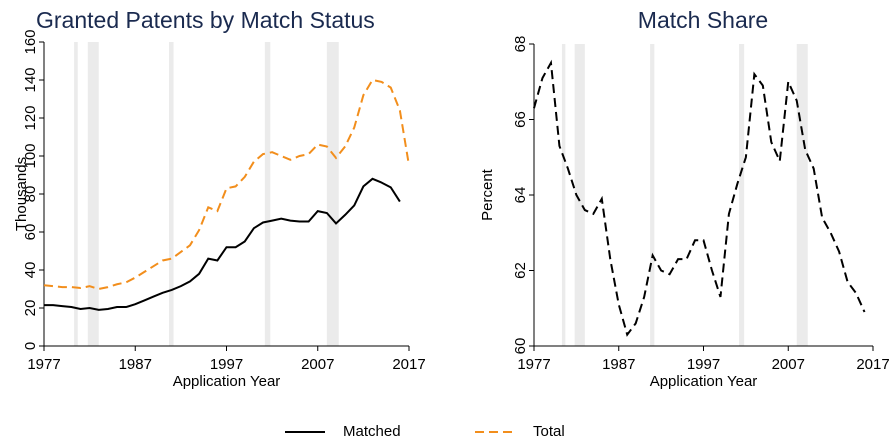 Image resolution: width=893 pixels, height=440 pixels. I want to click on y-tick-label: 80, so click(30, 194).